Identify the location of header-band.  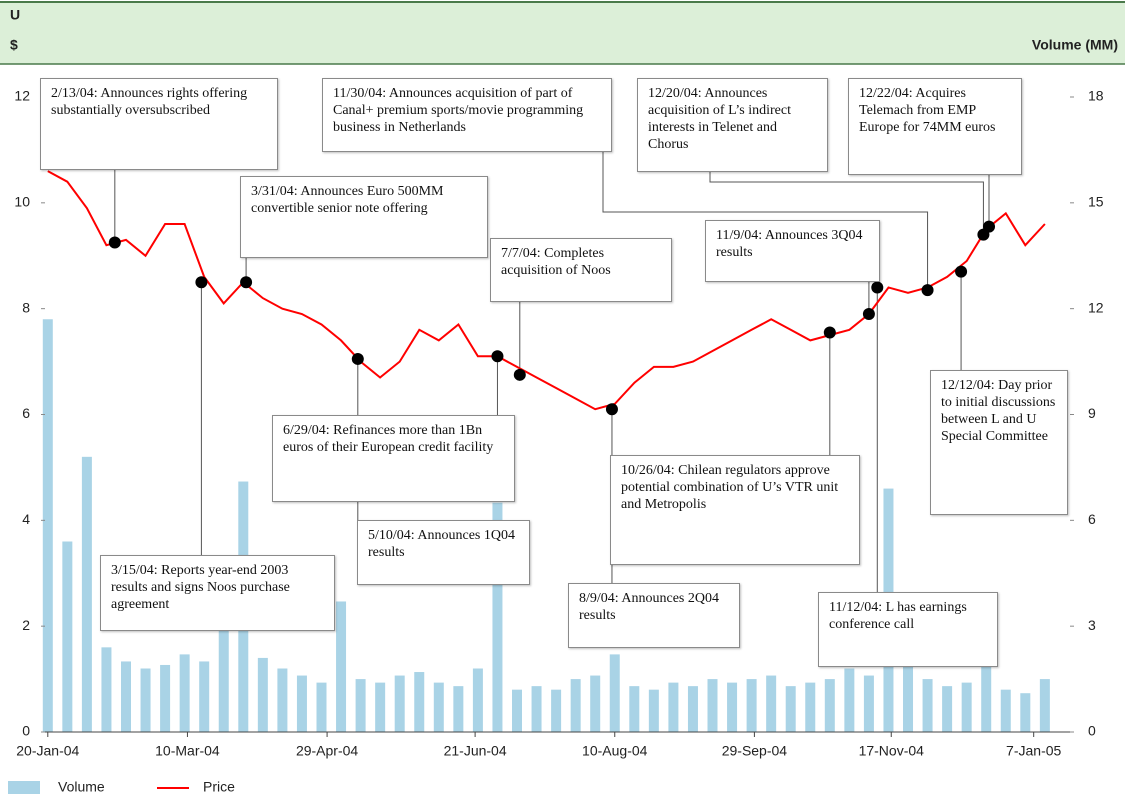
(562, 33).